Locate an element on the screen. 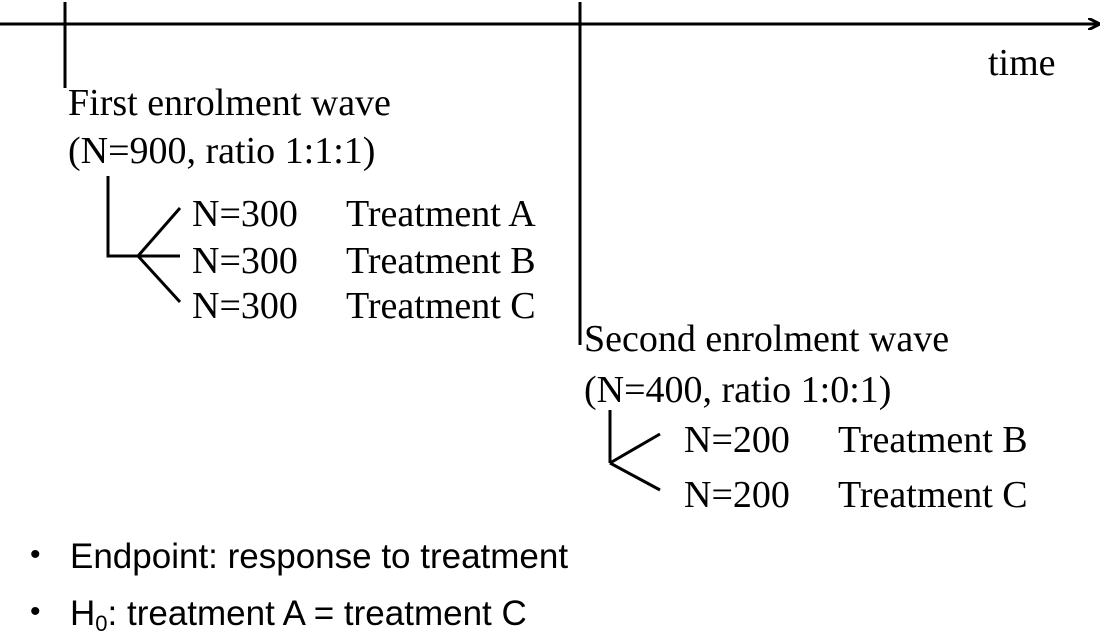 This screenshot has width=1110, height=644. wave1-subtitle: (N=900, ratio 1:1:1) is located at coordinates (222, 151).